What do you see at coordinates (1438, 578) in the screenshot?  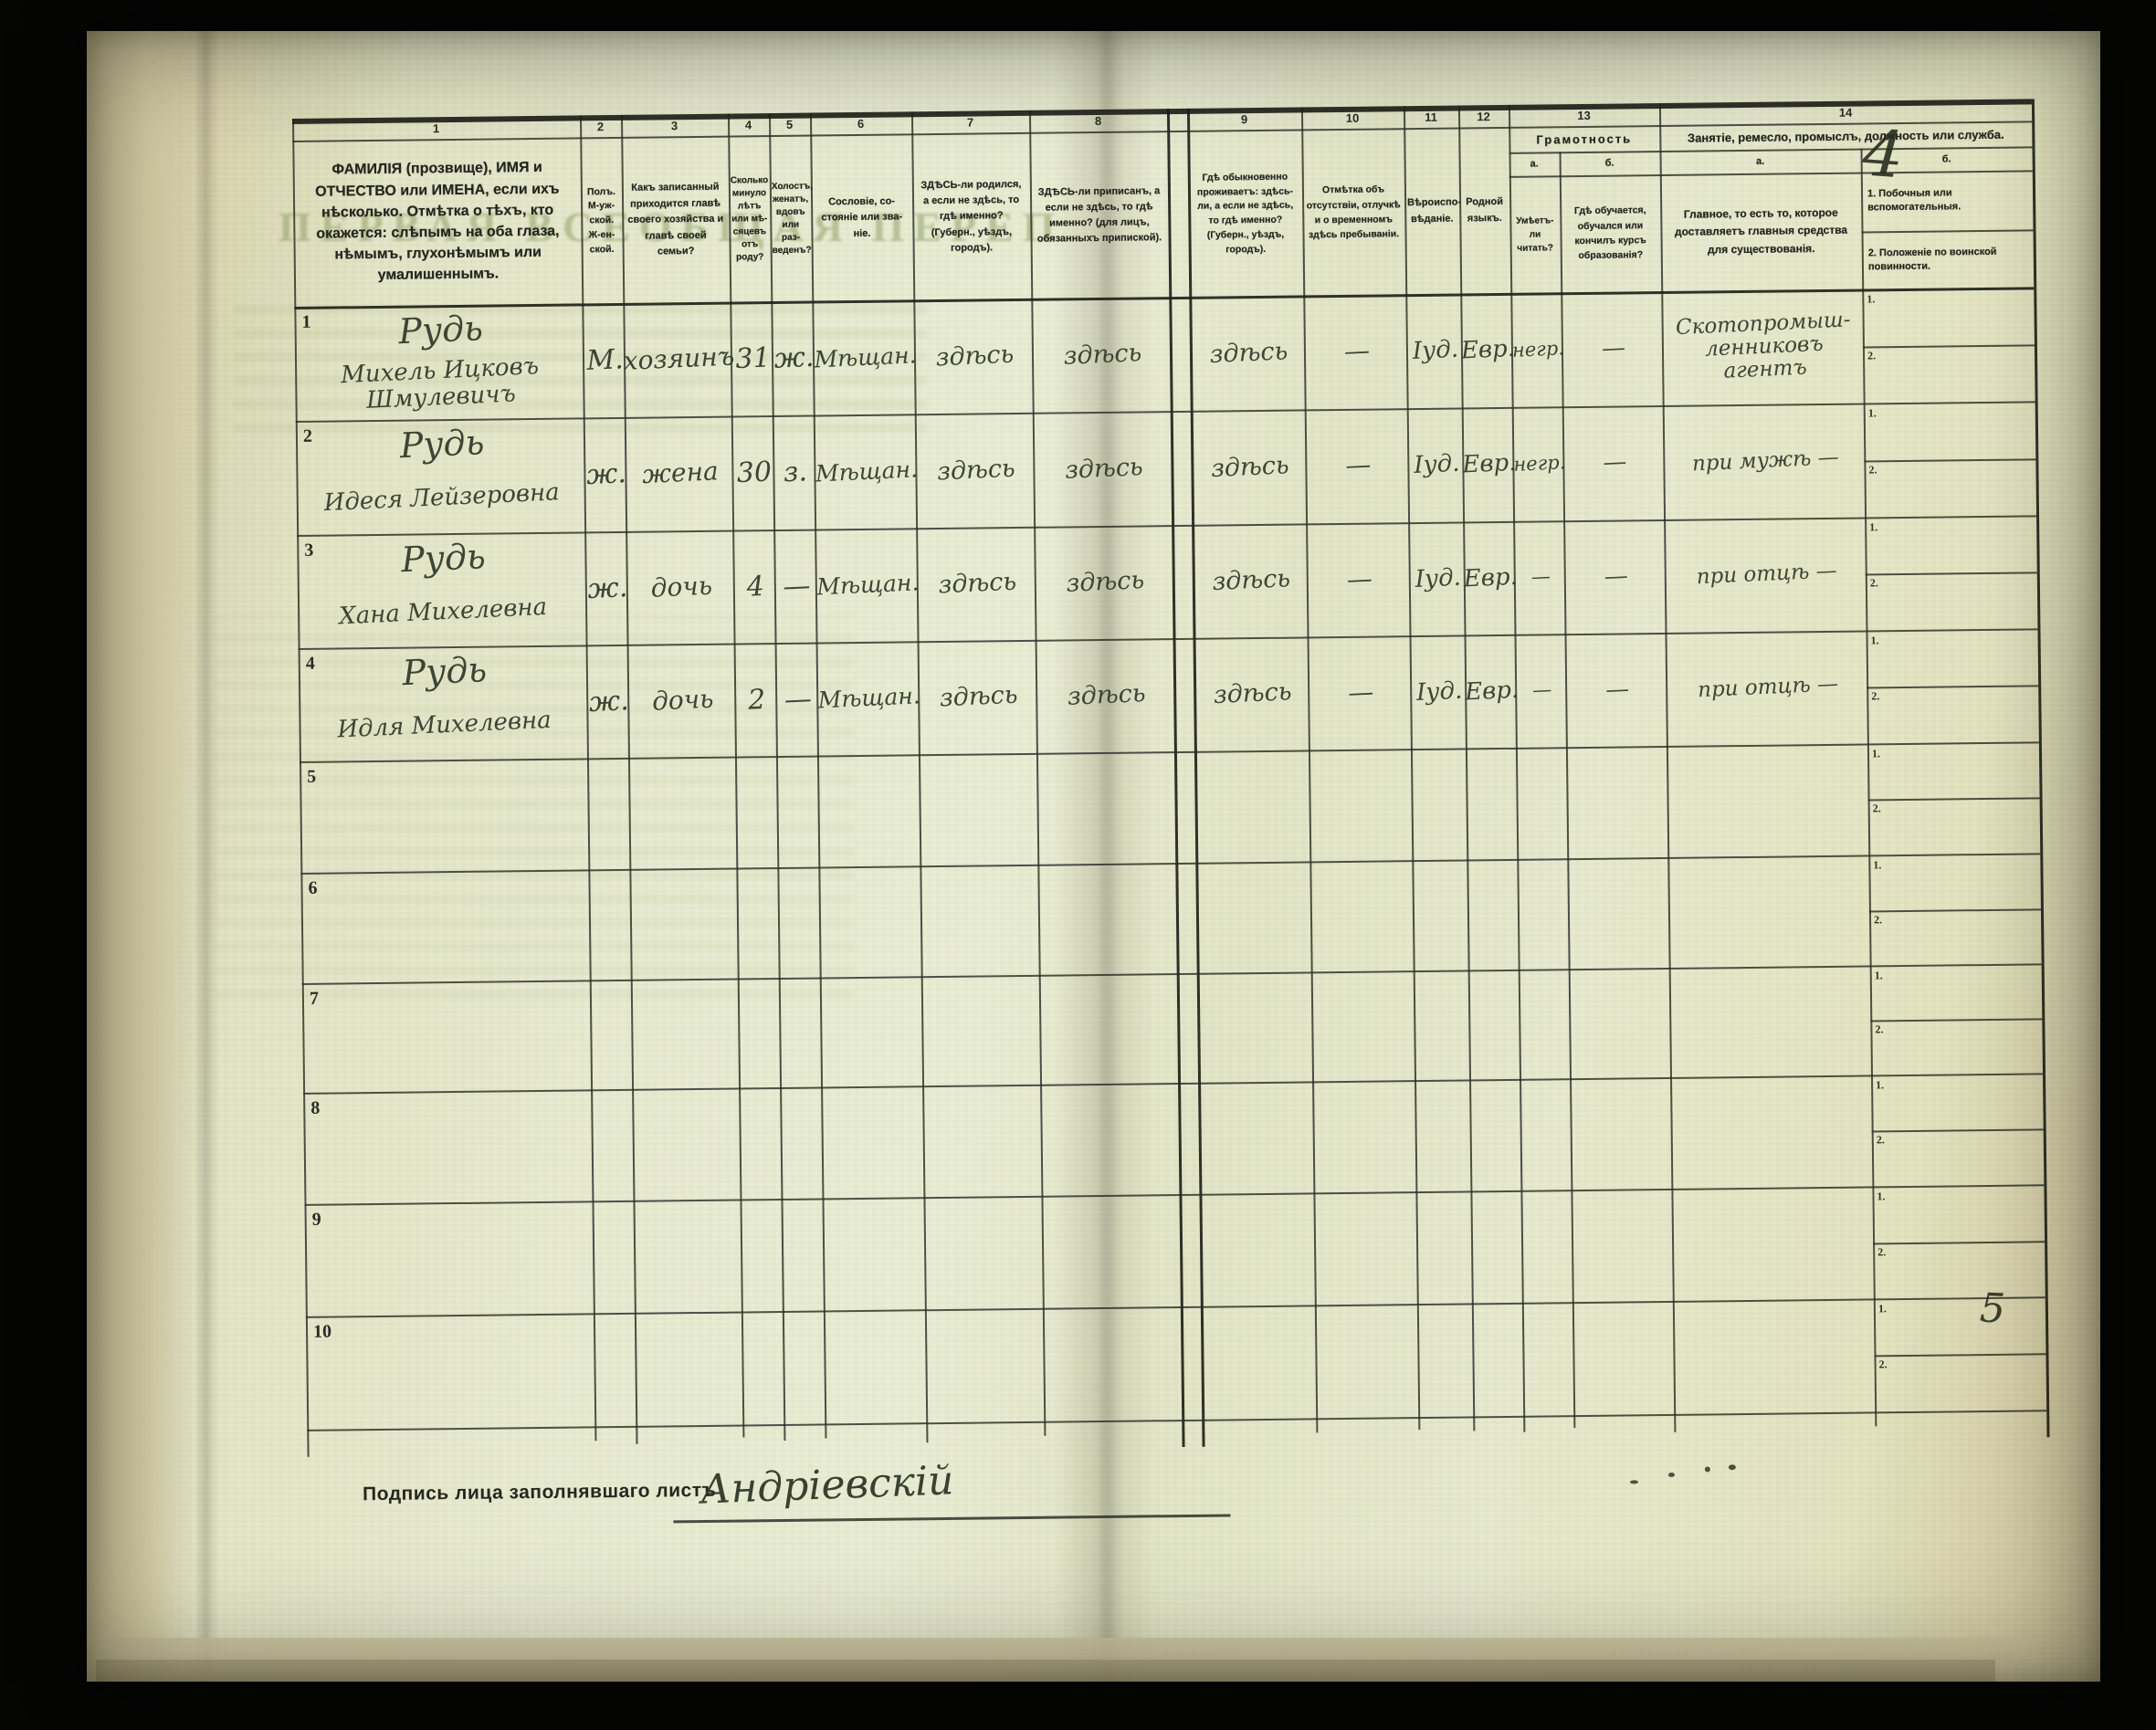 I see `row-3-religion: Іуд.` at bounding box center [1438, 578].